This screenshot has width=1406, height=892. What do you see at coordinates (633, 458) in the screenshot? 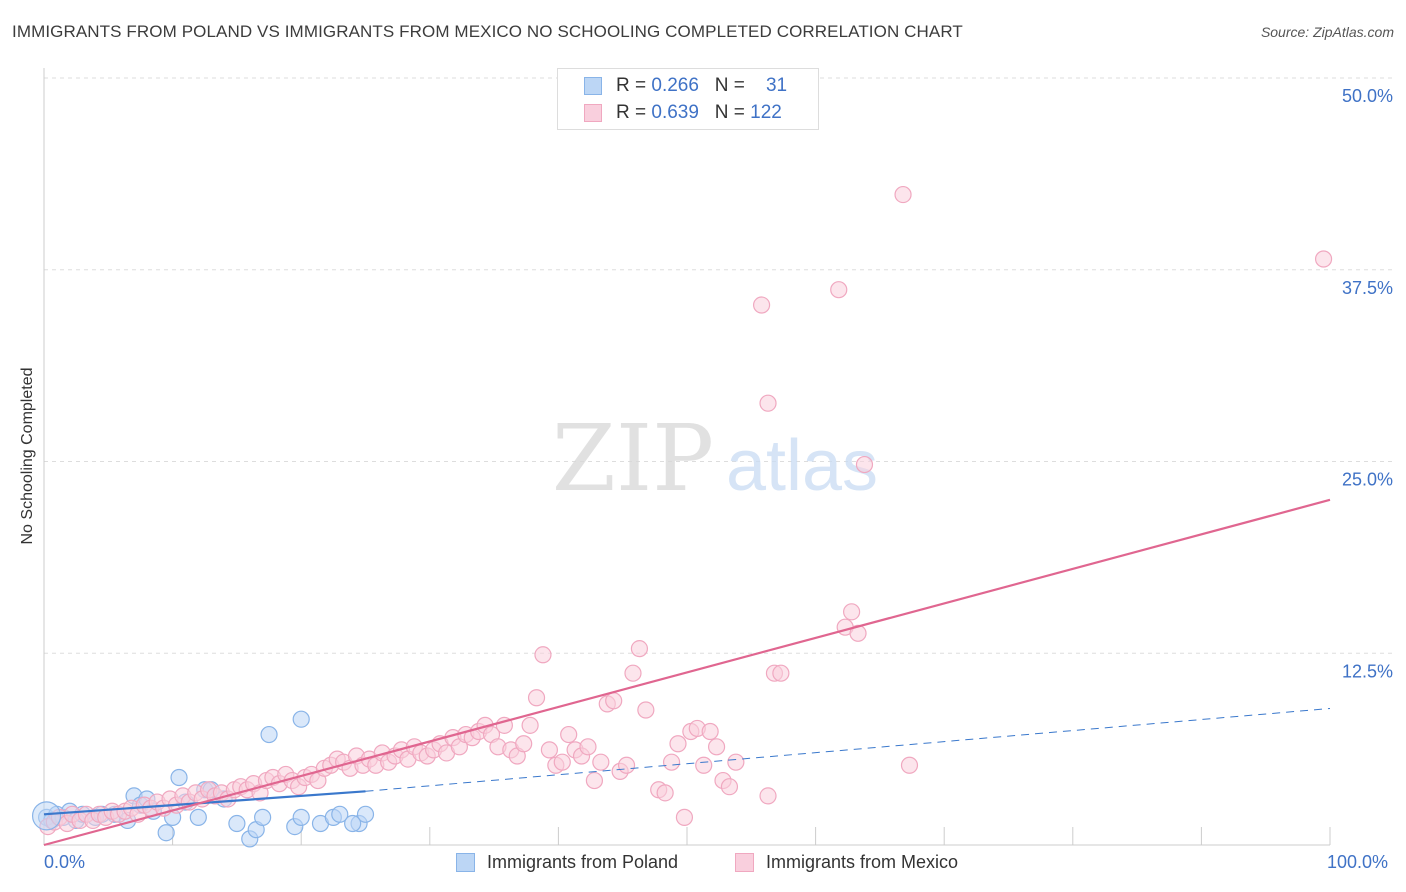
I see `watermark-zip: ZIP` at bounding box center [633, 458].